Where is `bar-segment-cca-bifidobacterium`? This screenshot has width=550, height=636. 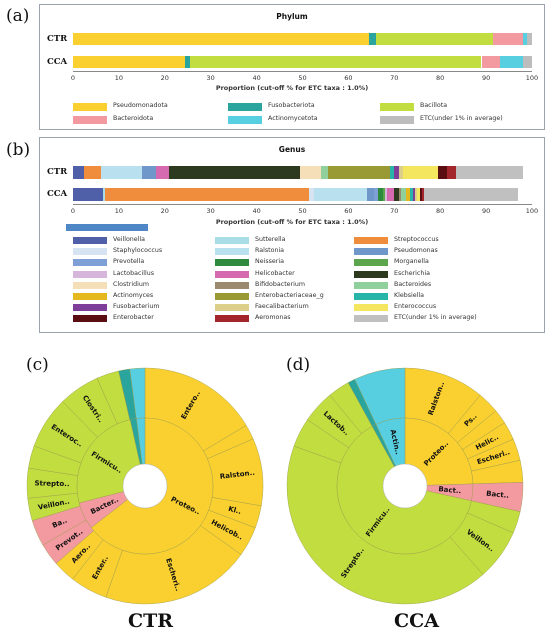 bar-segment-cca-bifidobacterium is located at coordinates (400, 194).